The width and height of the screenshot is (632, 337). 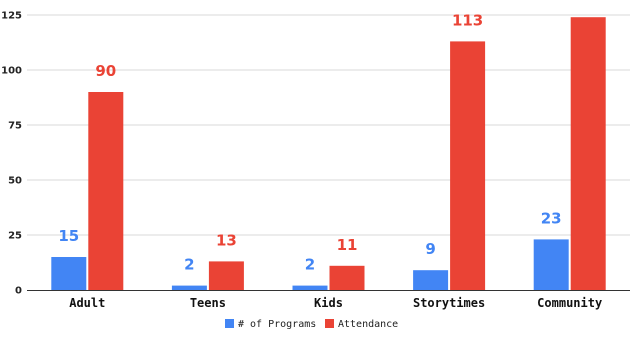 I want to click on y-tick-label: 125, so click(x=11, y=16).